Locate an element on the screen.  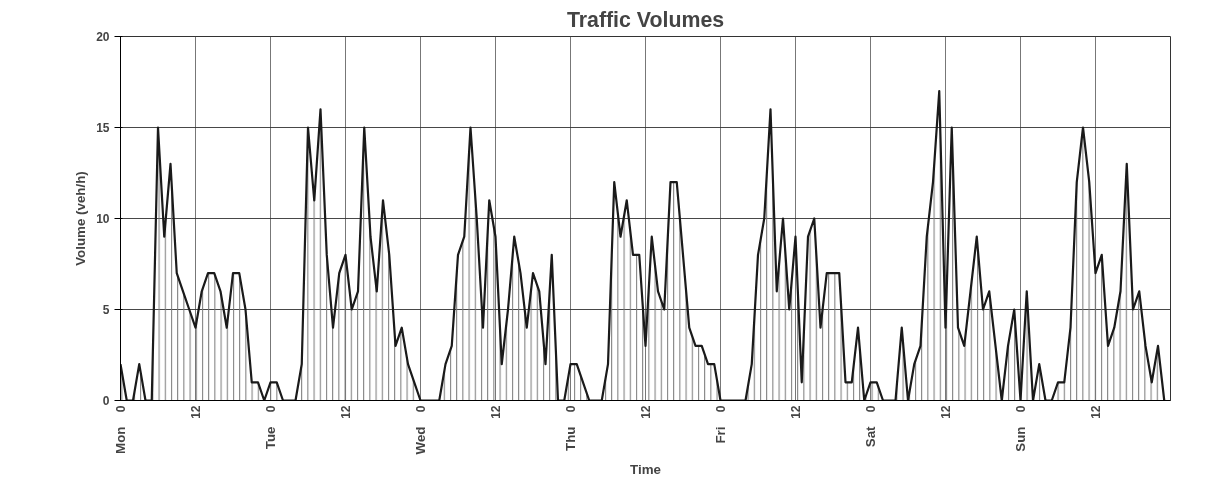
y-tick-label: 15 is located at coordinates (103, 128).